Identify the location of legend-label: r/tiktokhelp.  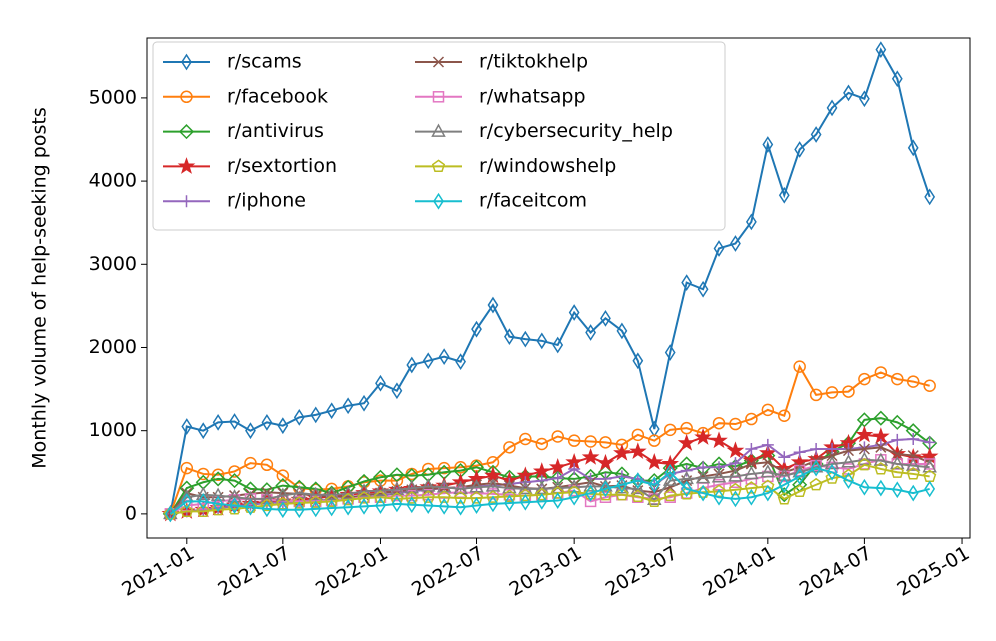
(533, 62).